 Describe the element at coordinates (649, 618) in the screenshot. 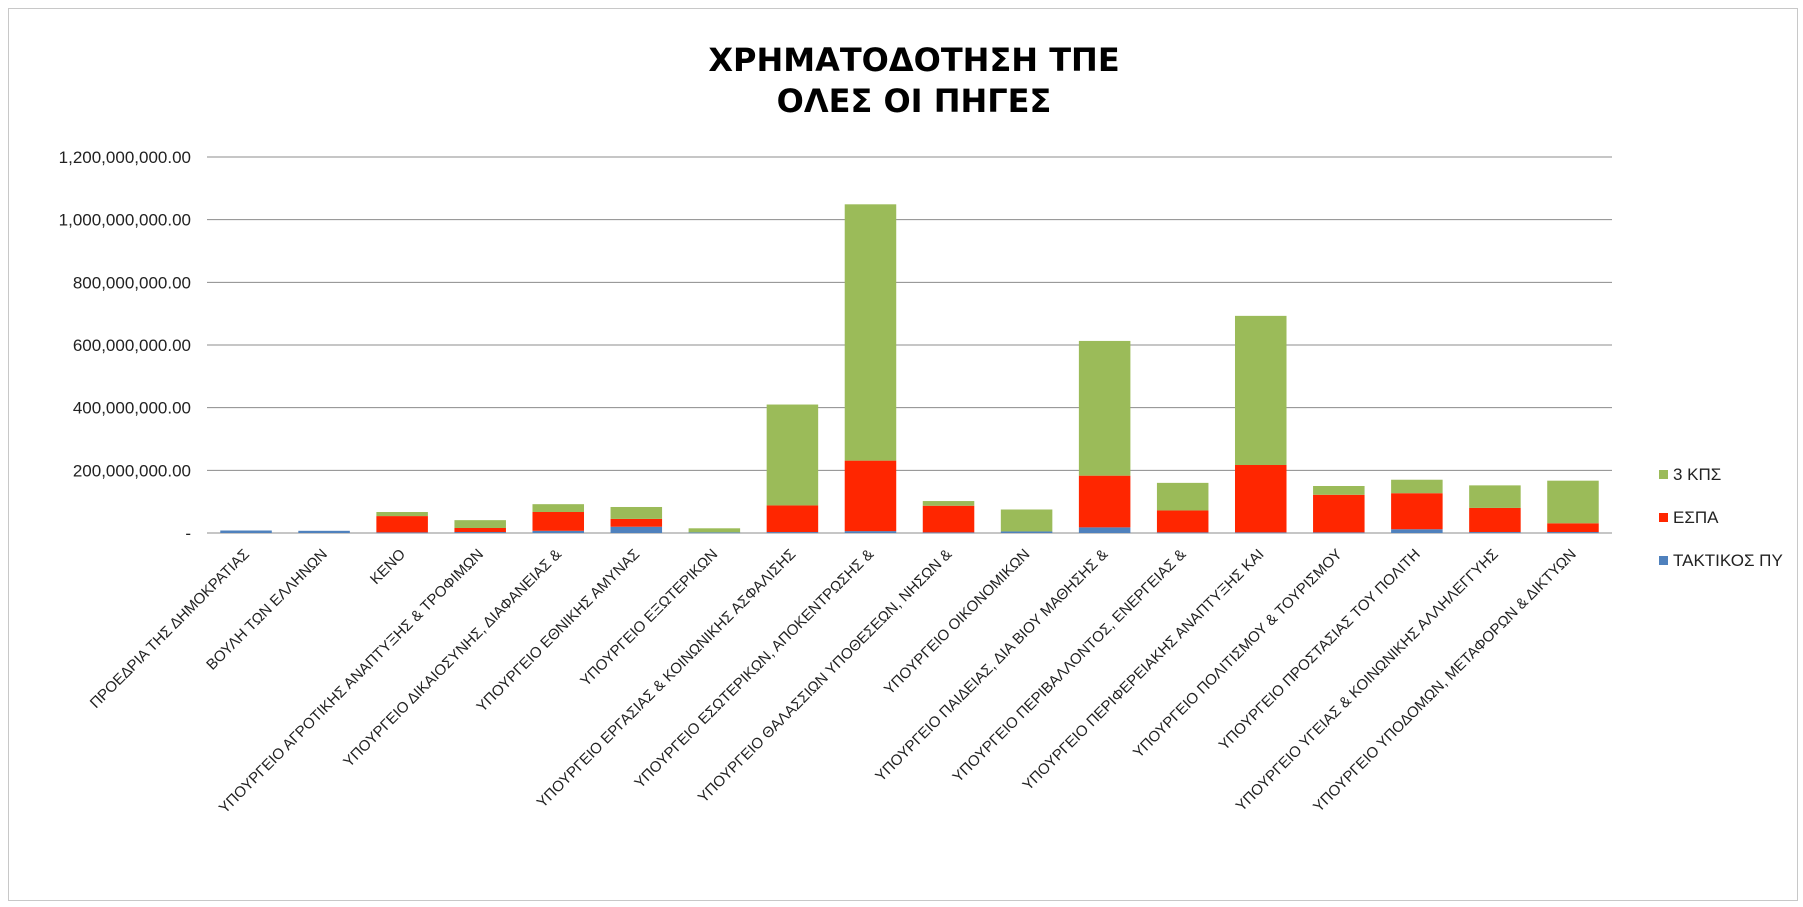

I see `x-category-label: ΥΠΟΥΡΓΕΙΟ ΕΞΩΤΕΡΙΚΩΝ` at that location.